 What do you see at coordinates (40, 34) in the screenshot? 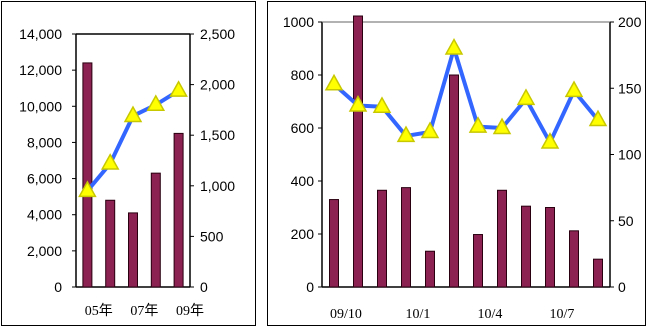
I see `chart-1-left-tick-label: 14,000` at bounding box center [40, 34].